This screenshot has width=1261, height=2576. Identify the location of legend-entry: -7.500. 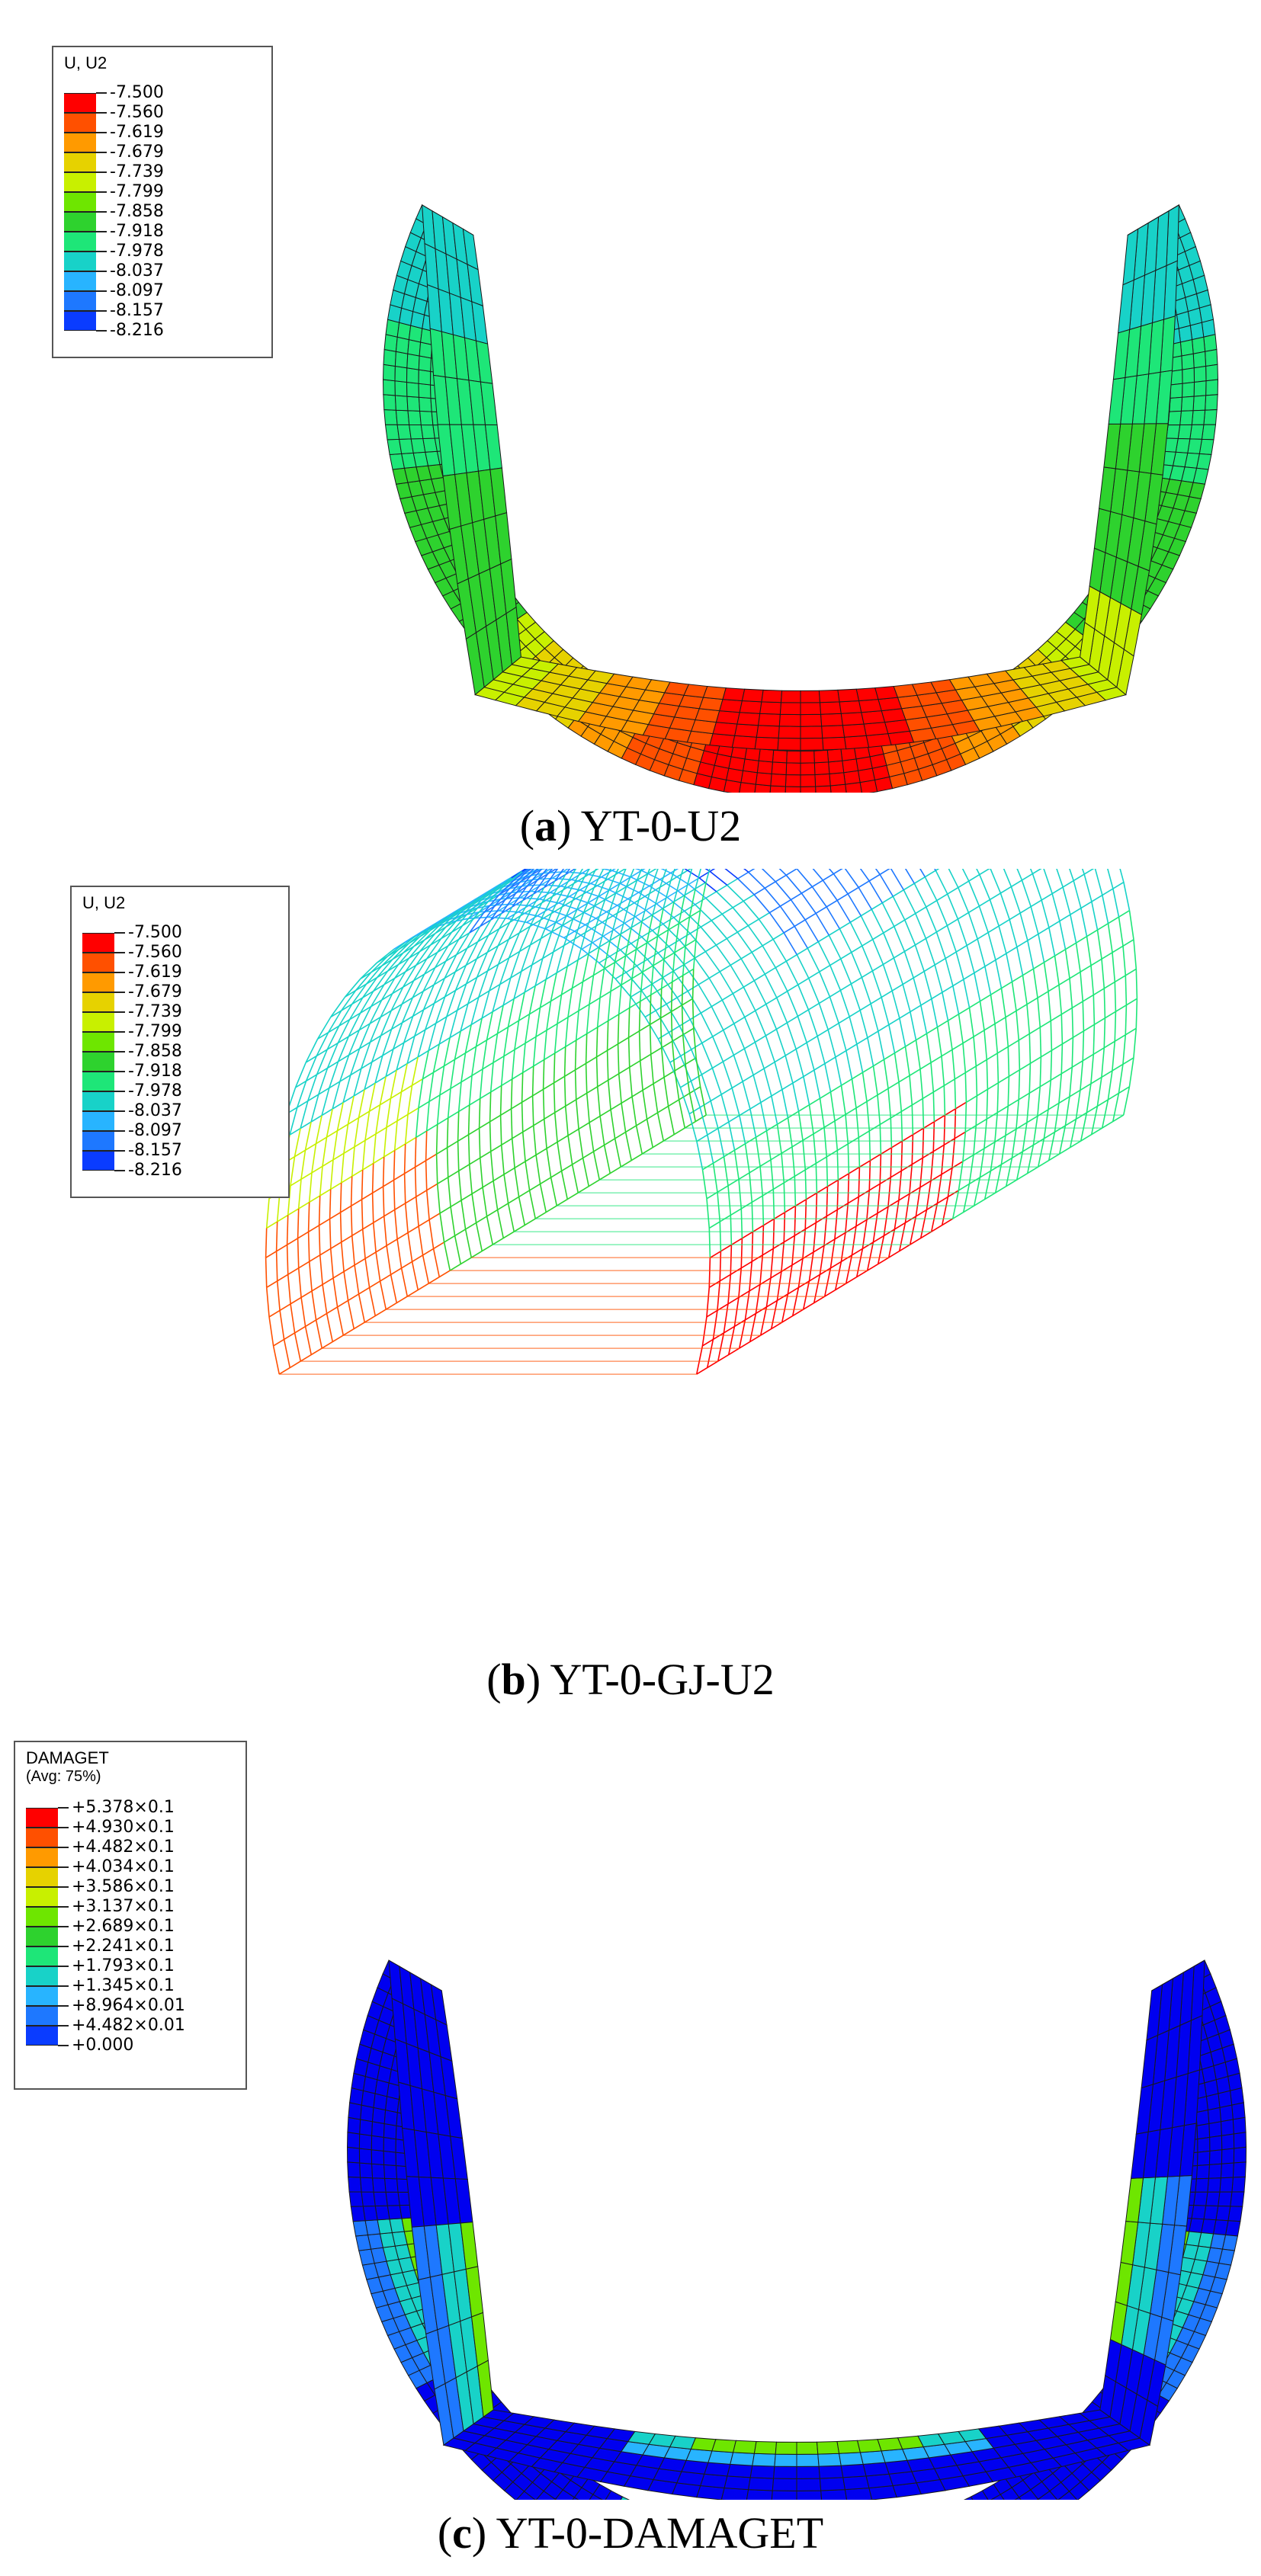
(196, 938).